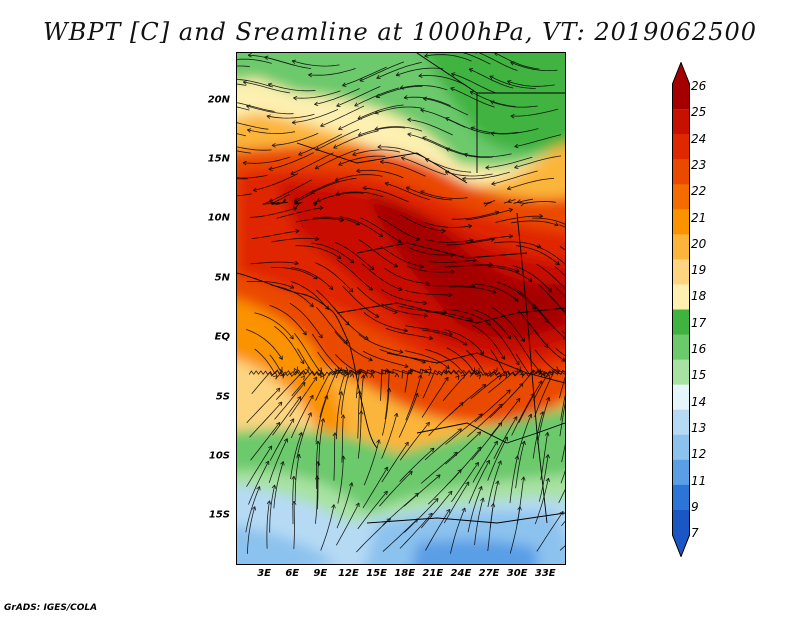  What do you see at coordinates (433, 573) in the screenshot?
I see `x-tick-label: 21E` at bounding box center [433, 573].